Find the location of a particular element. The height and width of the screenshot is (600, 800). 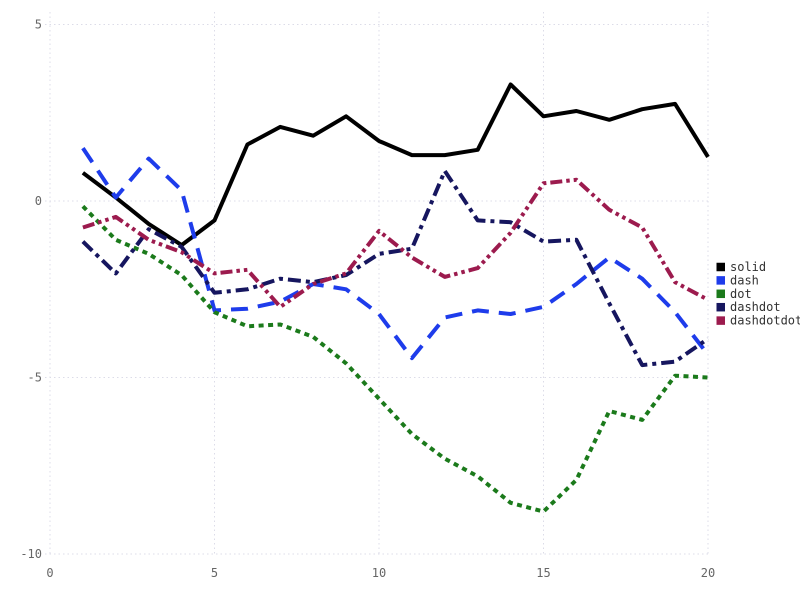

y-tick-label: 5 is located at coordinates (38, 25).